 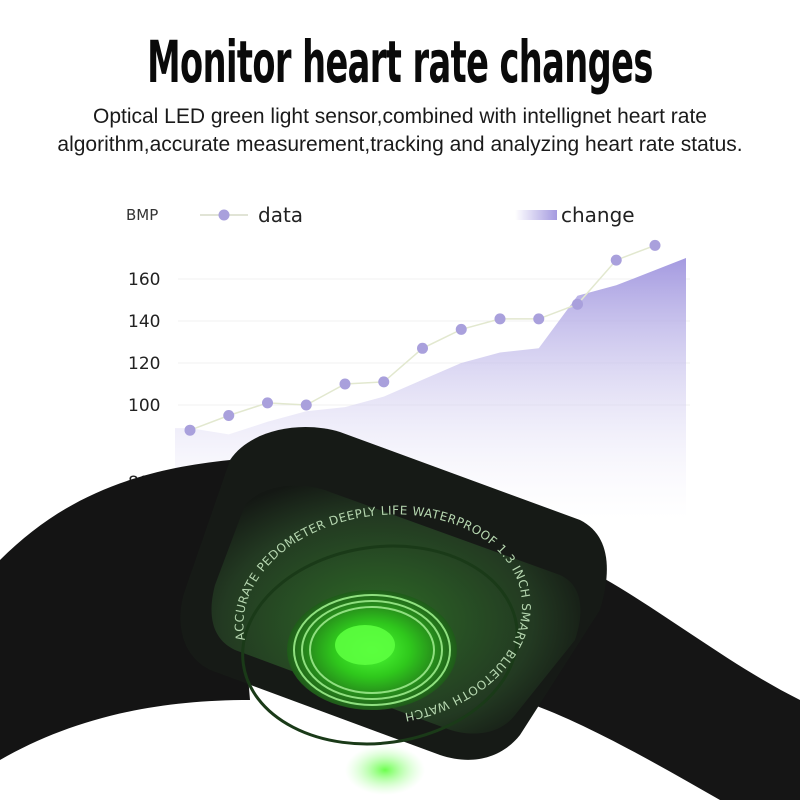 I want to click on left-strap, so click(x=125, y=610).